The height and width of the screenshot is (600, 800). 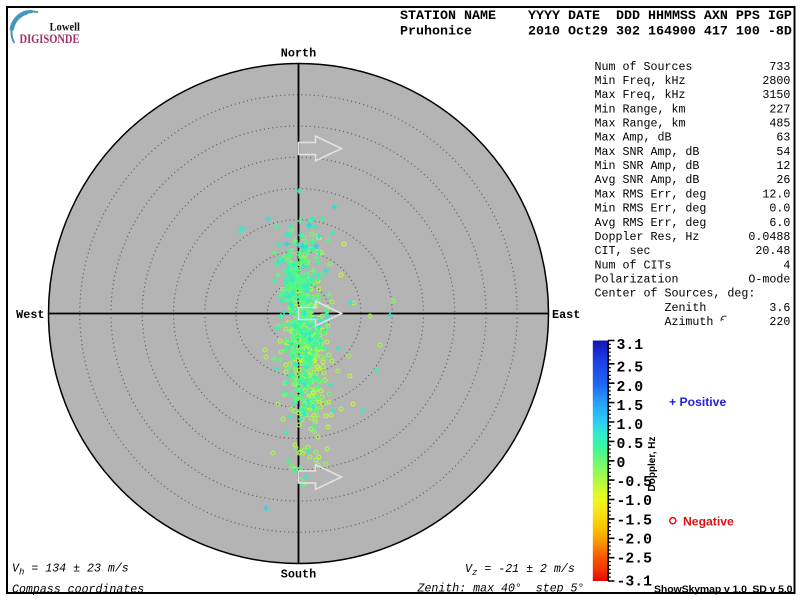 I want to click on svg-text: 1.0, so click(x=630, y=426).